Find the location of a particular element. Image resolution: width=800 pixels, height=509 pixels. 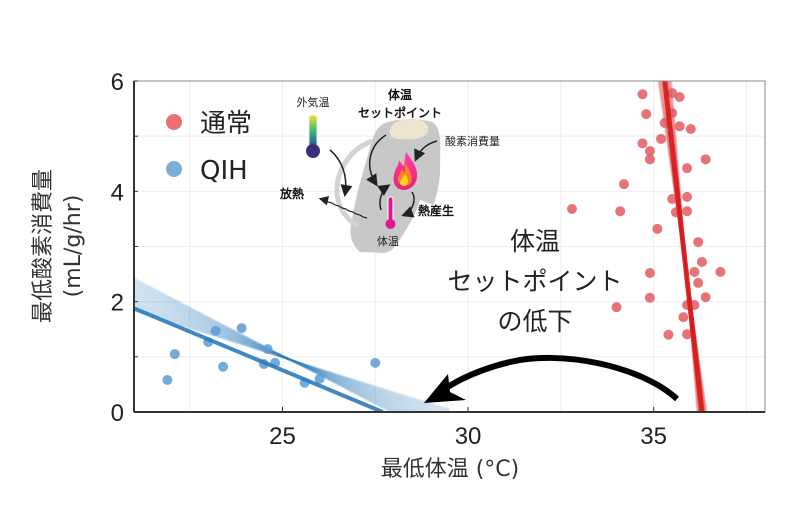

fit-line-normal is located at coordinates (683, 246).